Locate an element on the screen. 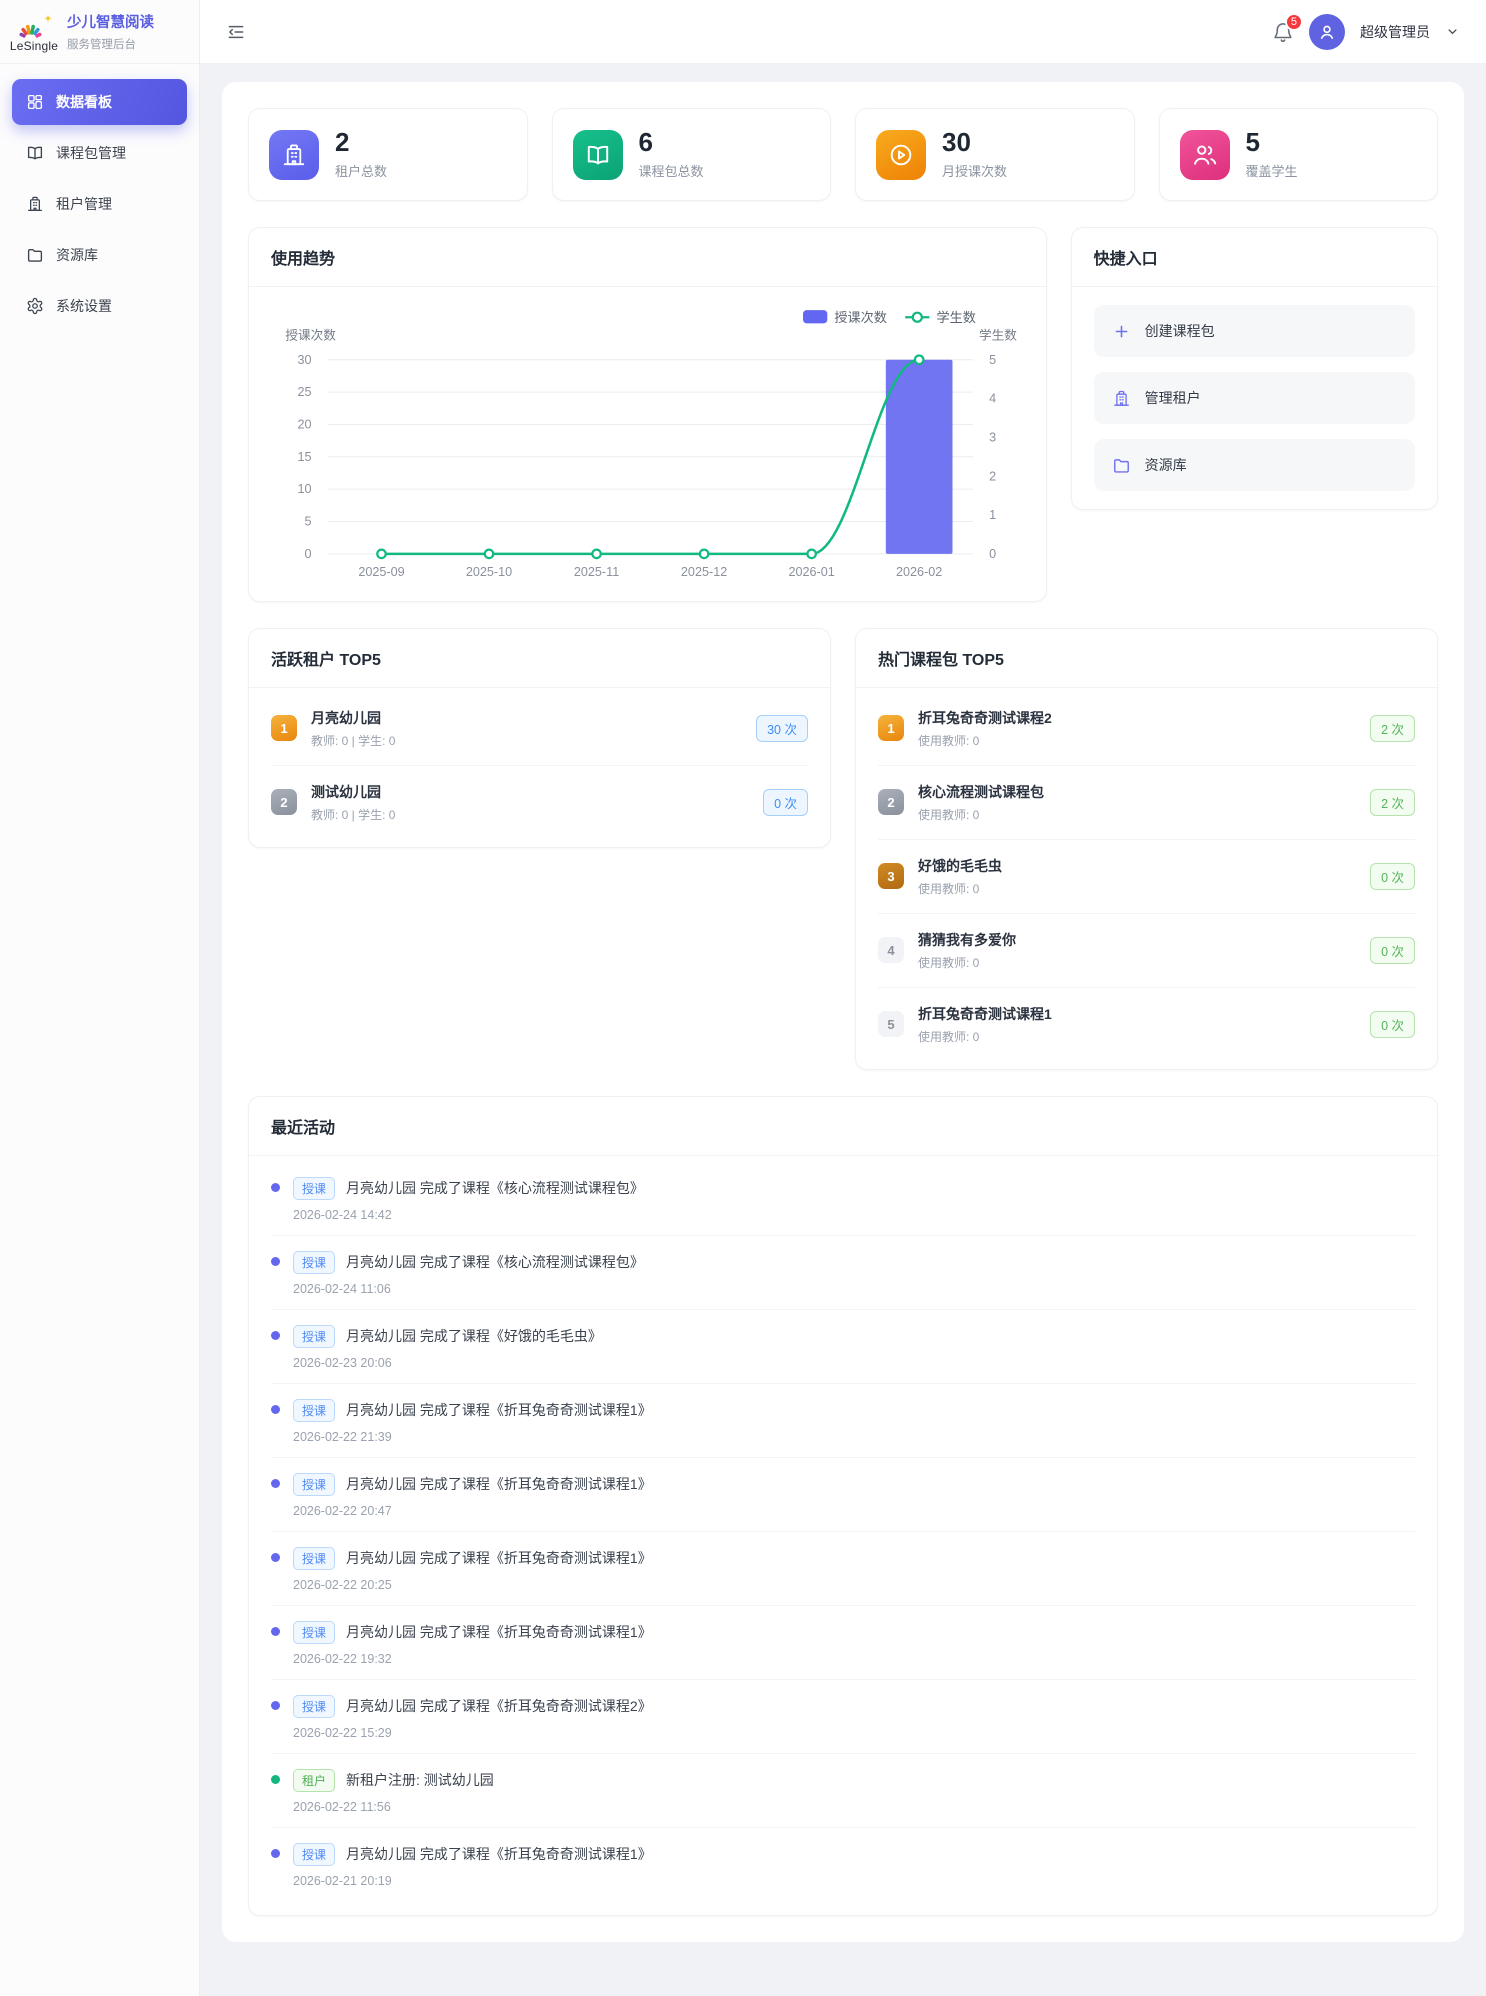 The height and width of the screenshot is (1996, 1486). sidebar: LeSingle 少儿智慧阅读 服务管理后台 数据看板 课程包管理 is located at coordinates (100, 998).